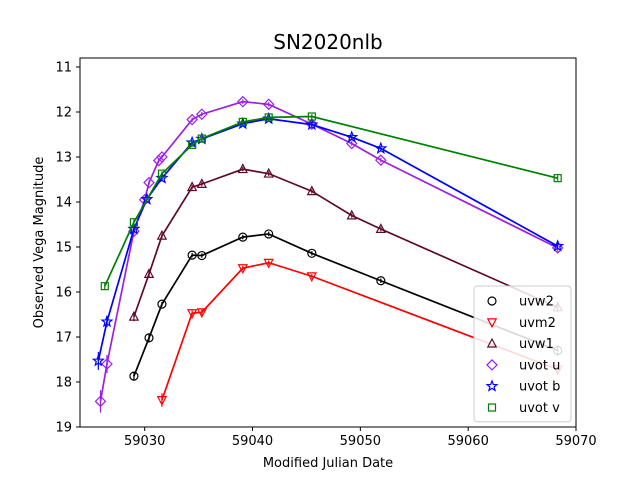 The image size is (640, 480). I want to click on legend-label: uvw2, so click(536, 302).